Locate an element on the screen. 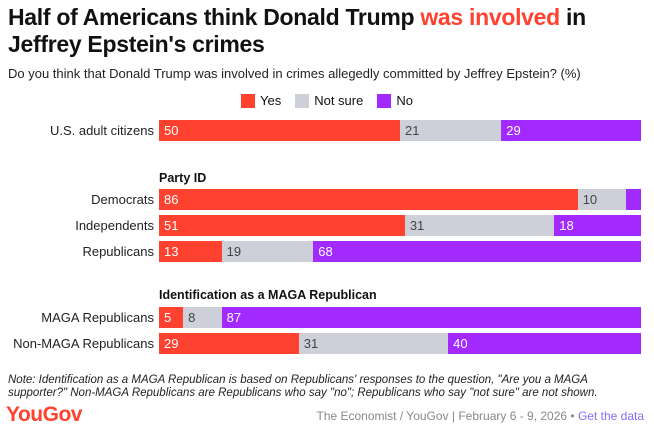 Image resolution: width=654 pixels, height=434 pixels. stacked-bar: 50 21 29 is located at coordinates (400, 130).